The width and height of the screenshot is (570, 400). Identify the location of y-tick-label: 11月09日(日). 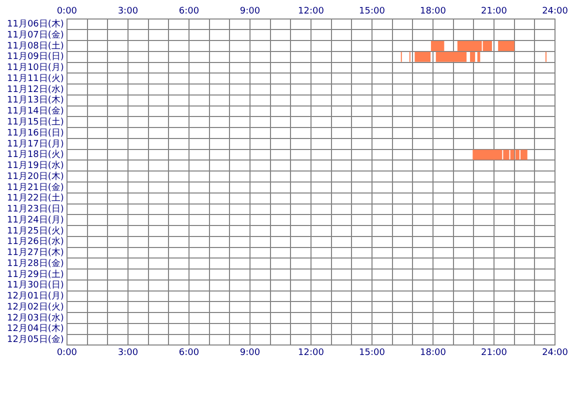
(35, 57).